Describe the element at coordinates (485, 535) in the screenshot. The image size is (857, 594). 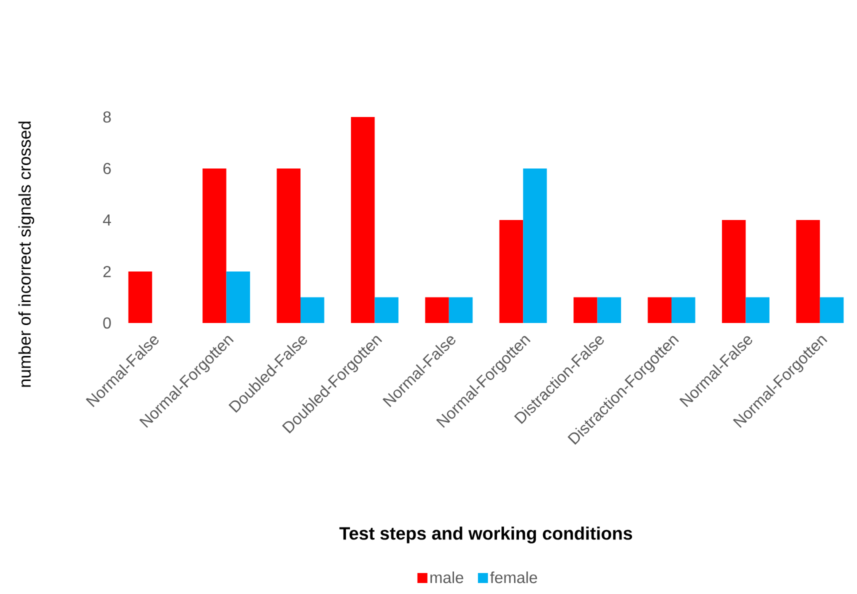
I see `x-axis-title: Test steps and working conditions` at that location.